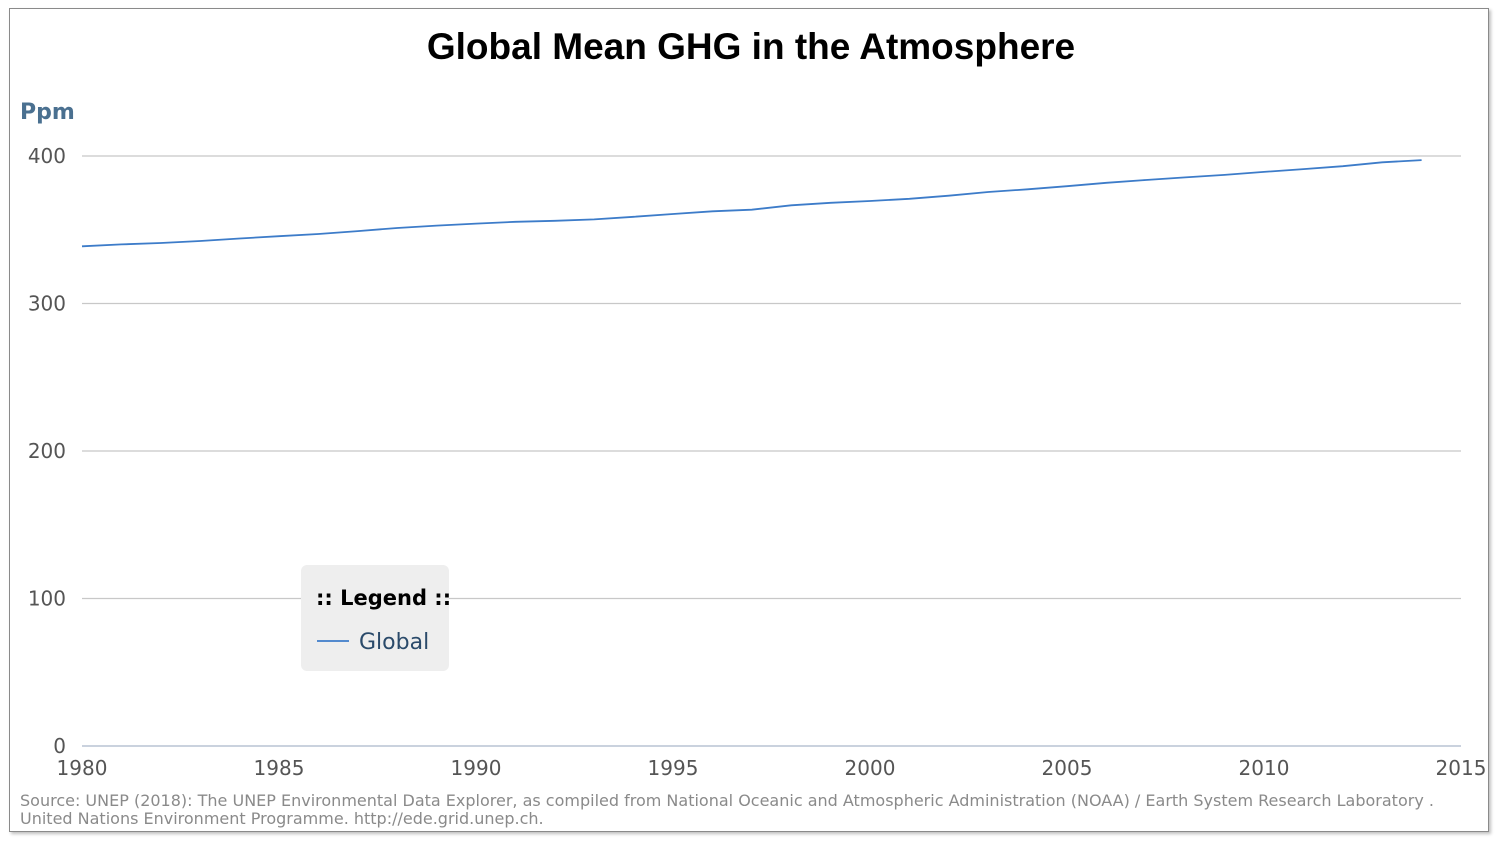 The height and width of the screenshot is (843, 1500). What do you see at coordinates (82, 768) in the screenshot?
I see `x-tick-label: 1980` at bounding box center [82, 768].